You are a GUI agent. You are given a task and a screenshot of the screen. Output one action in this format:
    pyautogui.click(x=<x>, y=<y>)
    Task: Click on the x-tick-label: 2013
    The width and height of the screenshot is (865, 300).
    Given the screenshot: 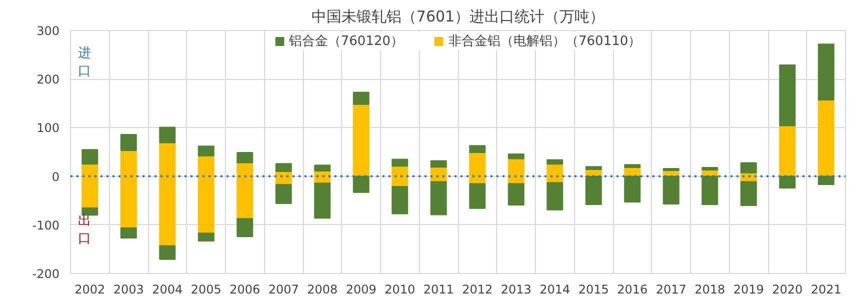 What is the action you would take?
    pyautogui.click(x=516, y=289)
    